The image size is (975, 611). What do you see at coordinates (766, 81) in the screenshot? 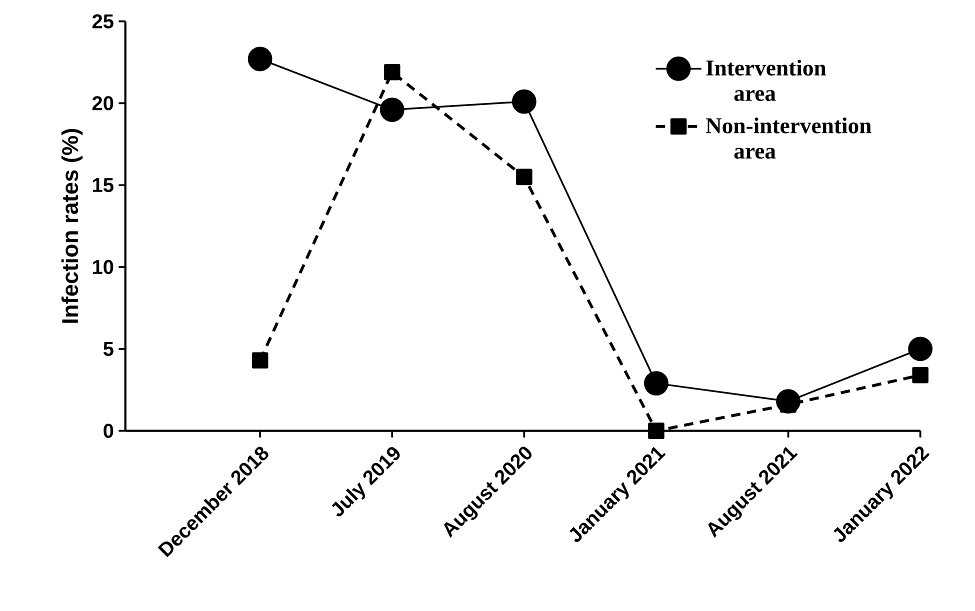
I see `legend-label: Intervention area` at bounding box center [766, 81].